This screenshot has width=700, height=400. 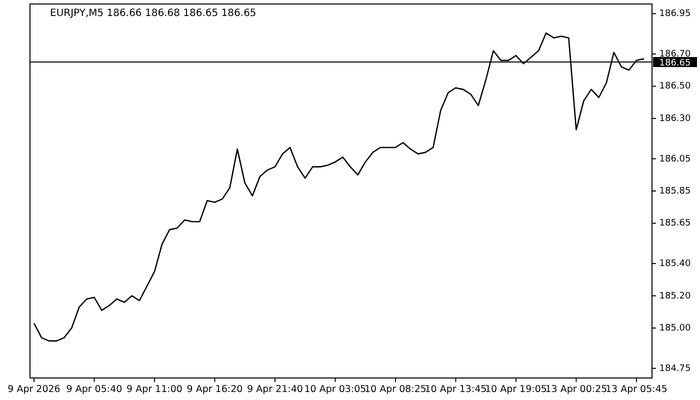 What do you see at coordinates (675, 54) in the screenshot?
I see `y-tick-label: 186.70` at bounding box center [675, 54].